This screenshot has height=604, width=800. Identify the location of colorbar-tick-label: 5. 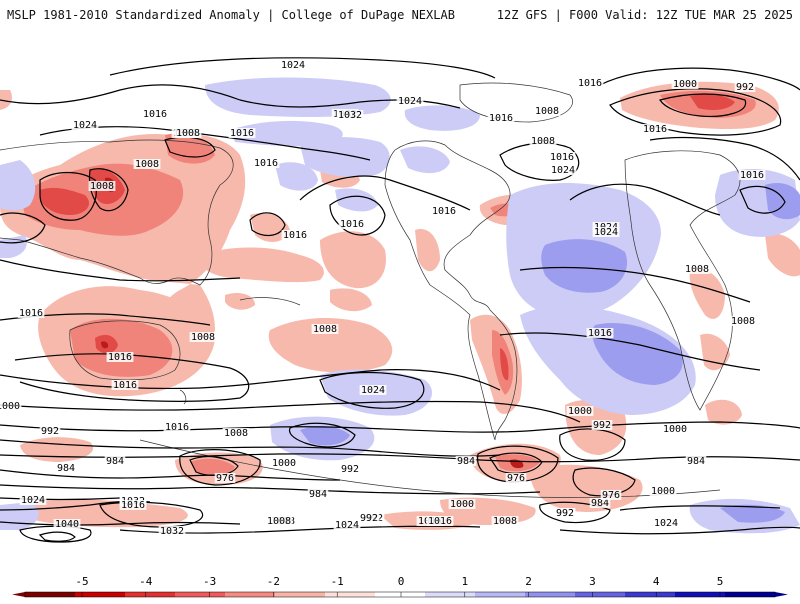
(720, 581).